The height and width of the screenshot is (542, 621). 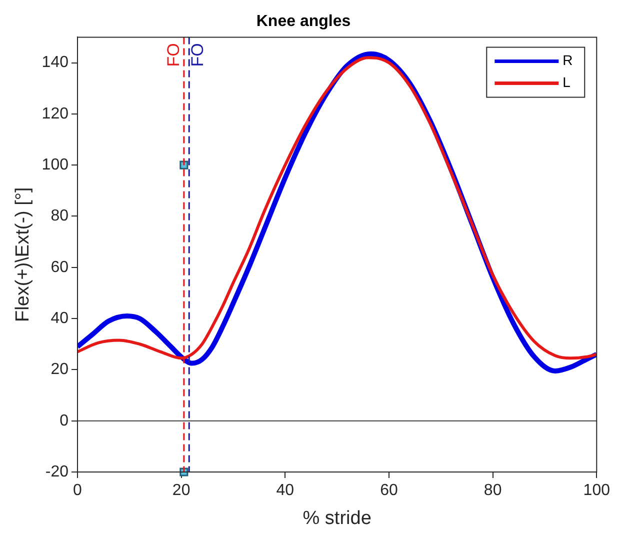 I want to click on legend-label: L, so click(x=566, y=82).